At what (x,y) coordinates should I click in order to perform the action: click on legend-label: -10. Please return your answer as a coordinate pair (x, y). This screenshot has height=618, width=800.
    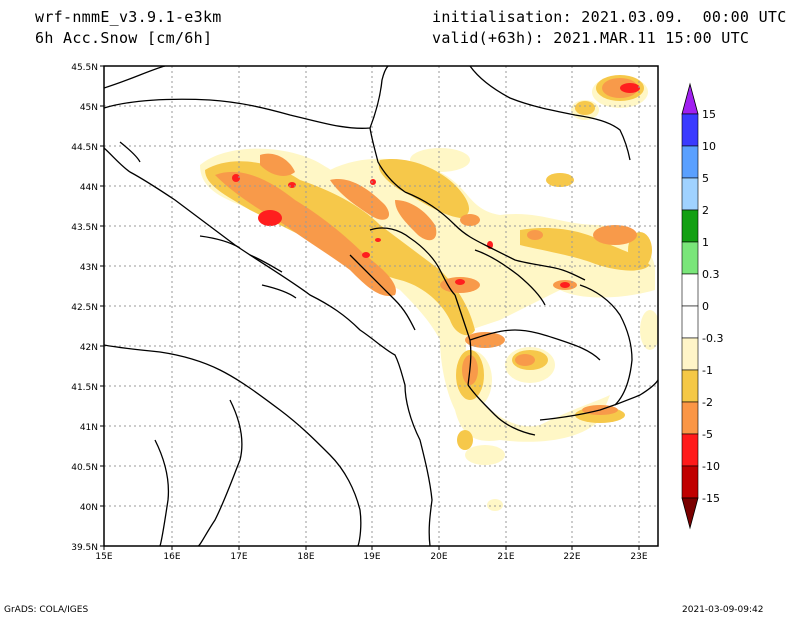
    Looking at the image, I should click on (711, 466).